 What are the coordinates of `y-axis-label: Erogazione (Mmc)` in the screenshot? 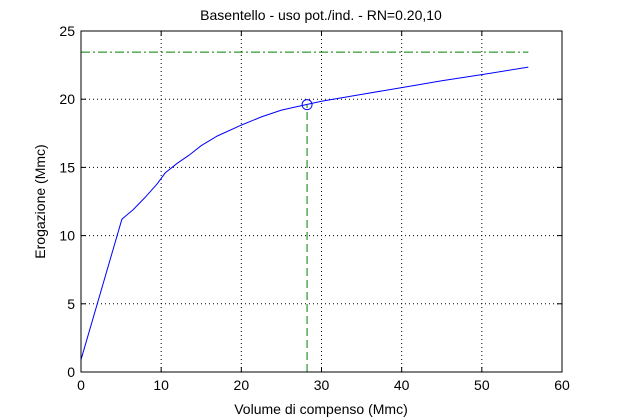 It's located at (40, 201).